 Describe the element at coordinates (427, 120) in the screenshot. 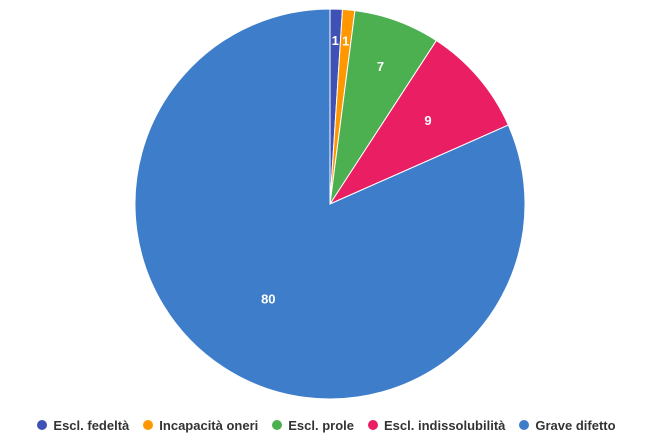

I see `data-label-4: 9` at that location.